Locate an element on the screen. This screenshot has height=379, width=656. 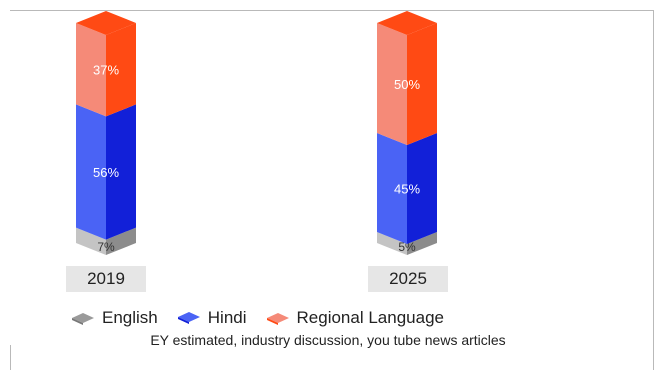
data-label-2025-hindi: 45% is located at coordinates (407, 189).